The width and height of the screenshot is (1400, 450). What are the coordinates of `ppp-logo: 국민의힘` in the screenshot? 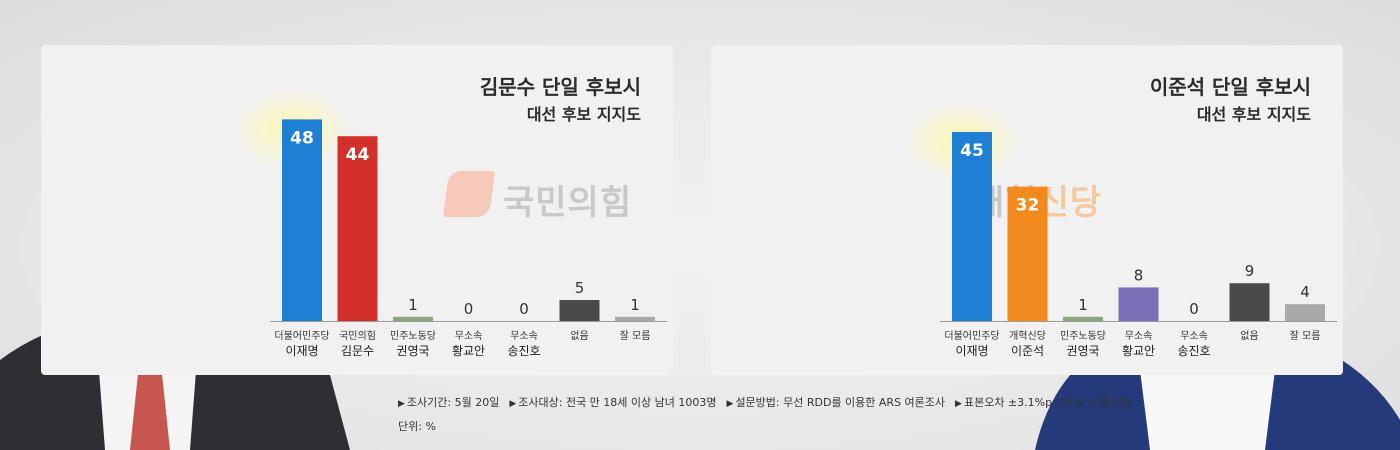 It's located at (568, 203).